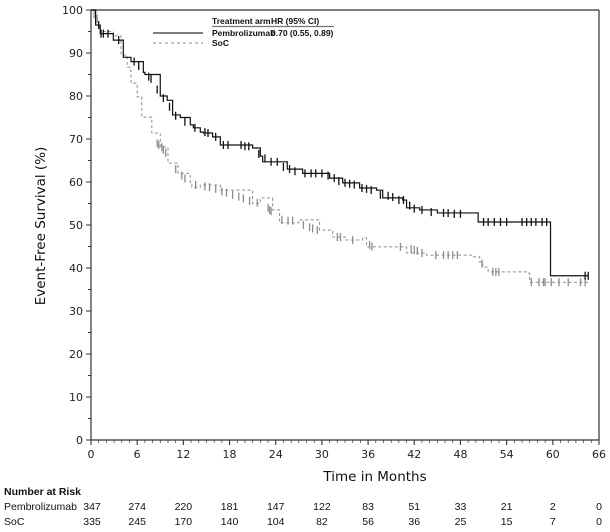 This screenshot has height=532, width=610. I want to click on risk-row-label-pembrolizumab: Pembrolizumab, so click(40, 507).